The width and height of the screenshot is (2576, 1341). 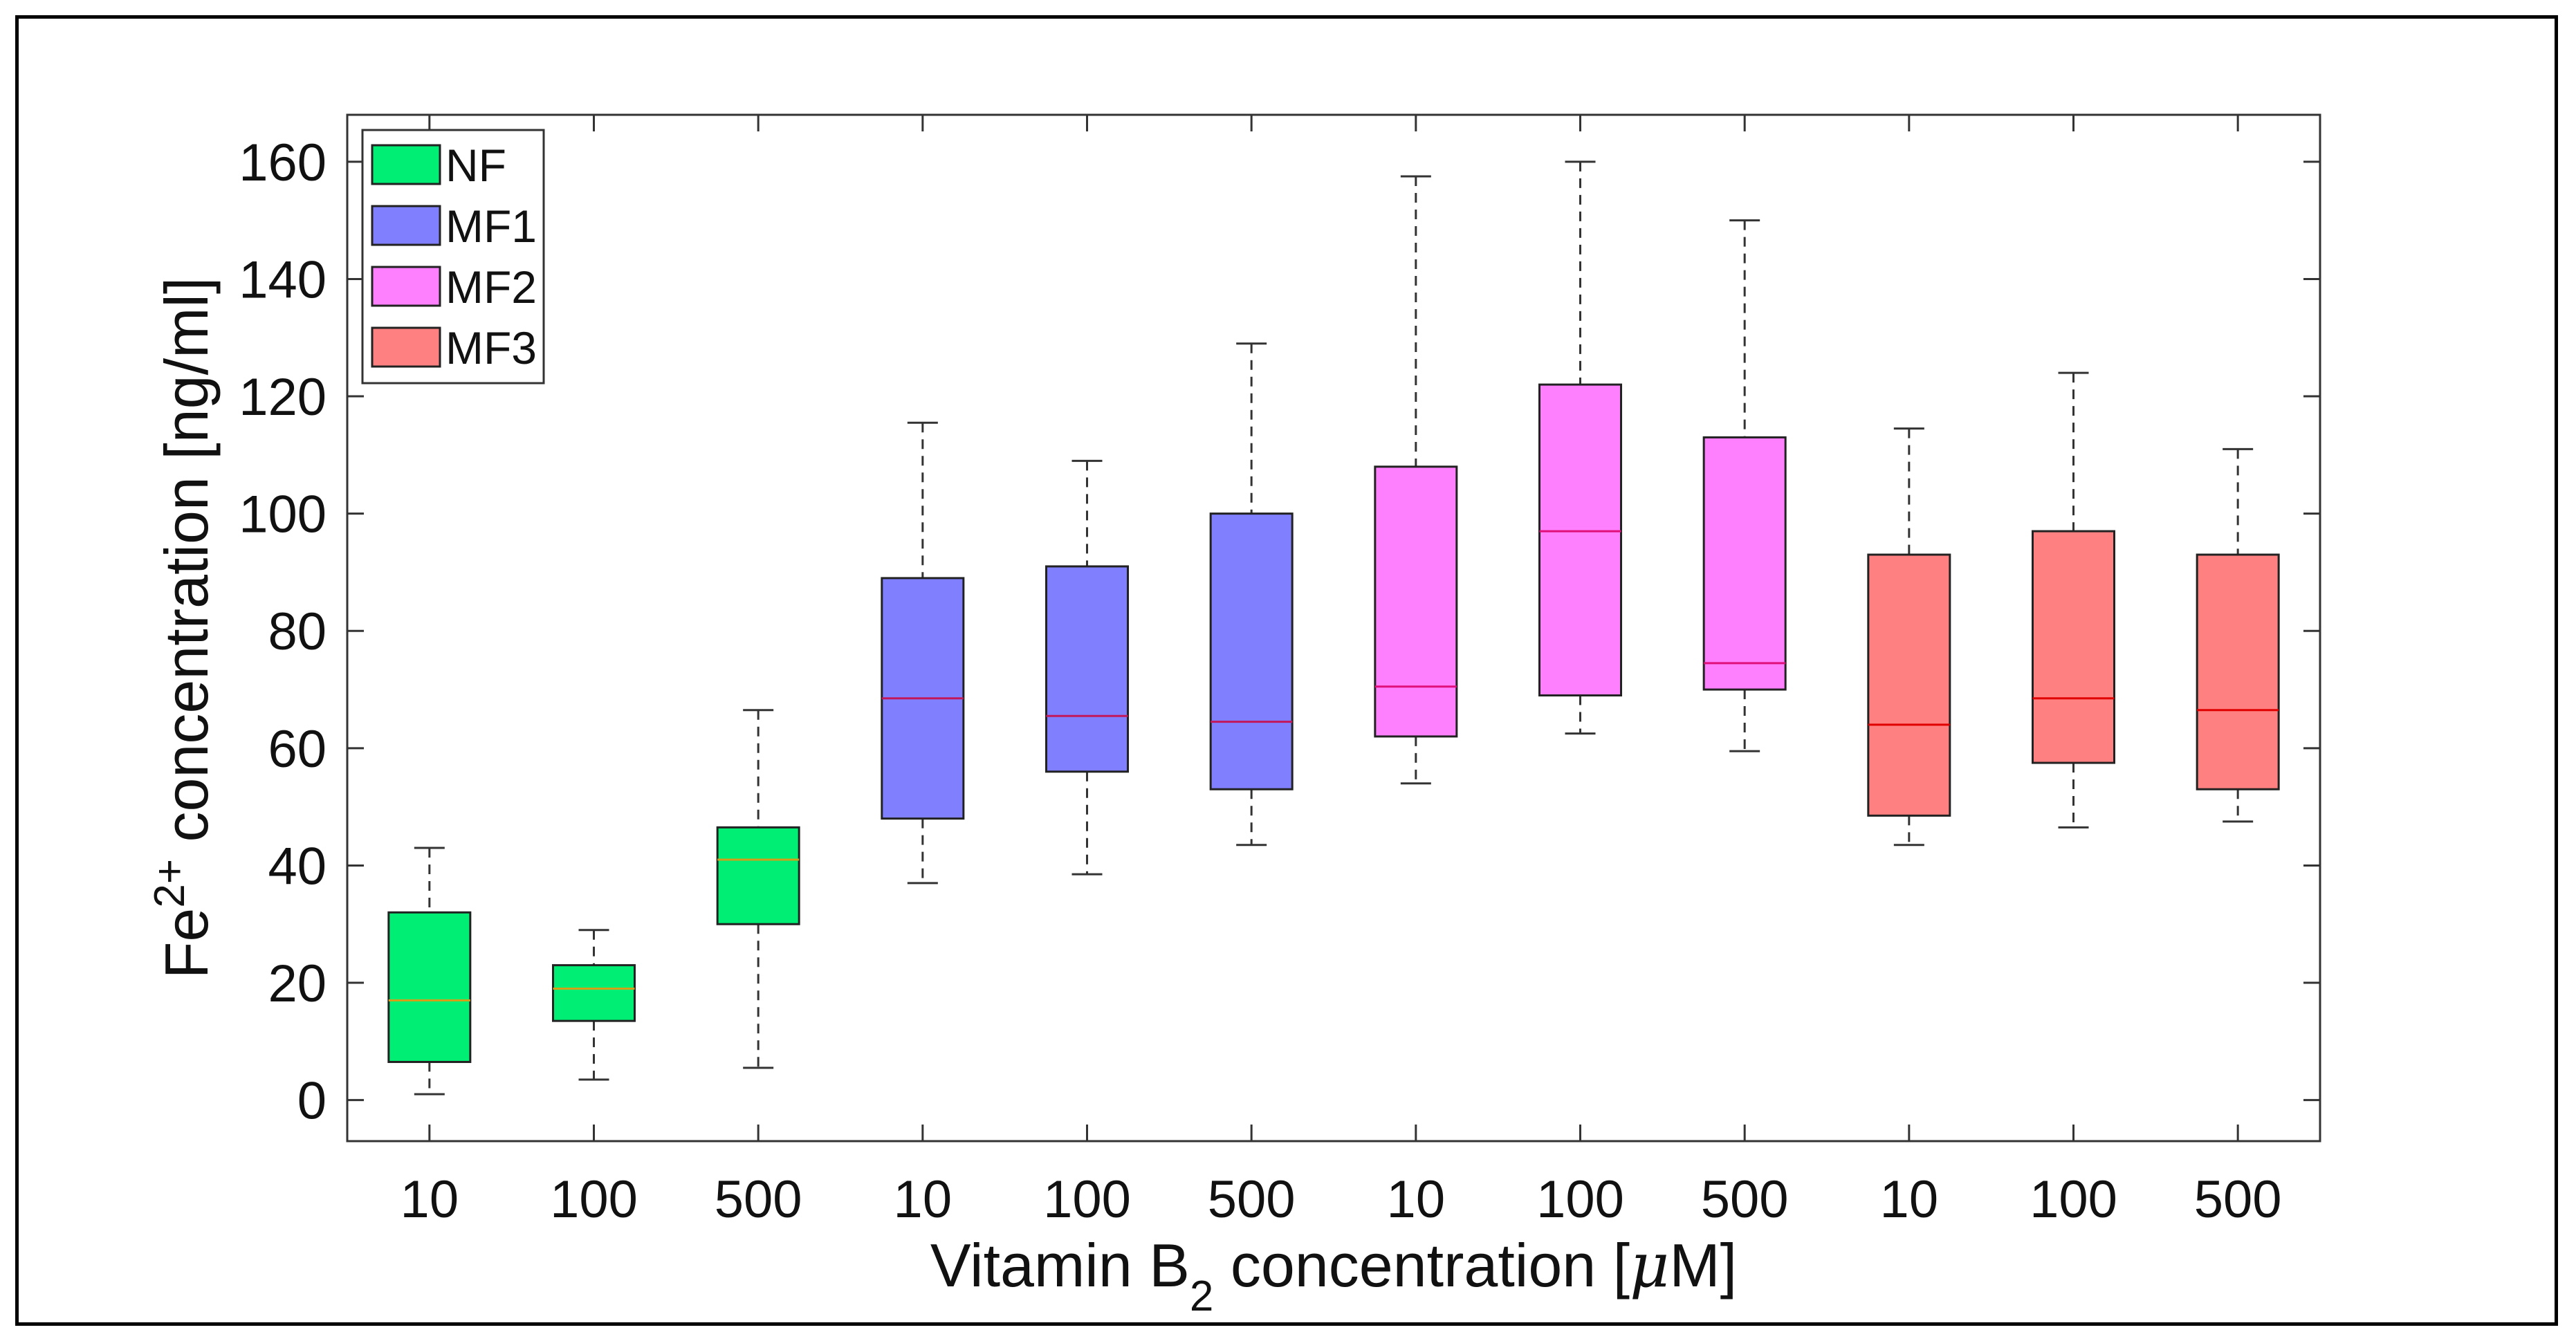 What do you see at coordinates (491, 287) in the screenshot?
I see `legend-label-mf2: MF2` at bounding box center [491, 287].